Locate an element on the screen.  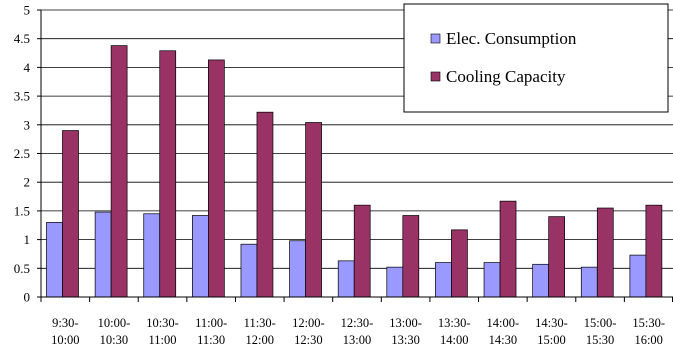
legend-label-cooling-capacity: Cooling Capacity is located at coordinates (506, 76).